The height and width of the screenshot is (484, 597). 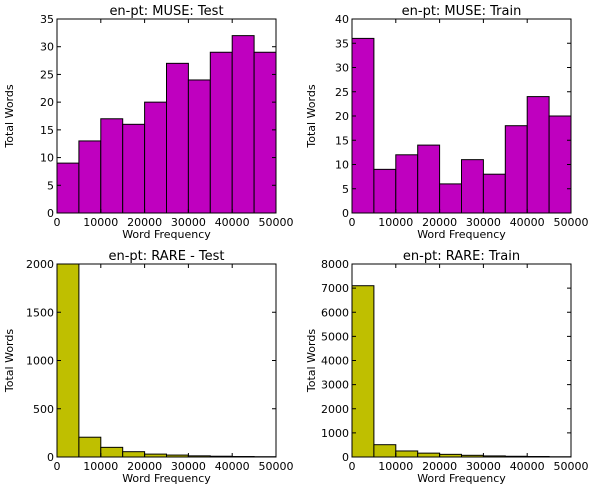 What do you see at coordinates (167, 256) in the screenshot?
I see `chart-title: en-pt: RARE - Test` at bounding box center [167, 256].